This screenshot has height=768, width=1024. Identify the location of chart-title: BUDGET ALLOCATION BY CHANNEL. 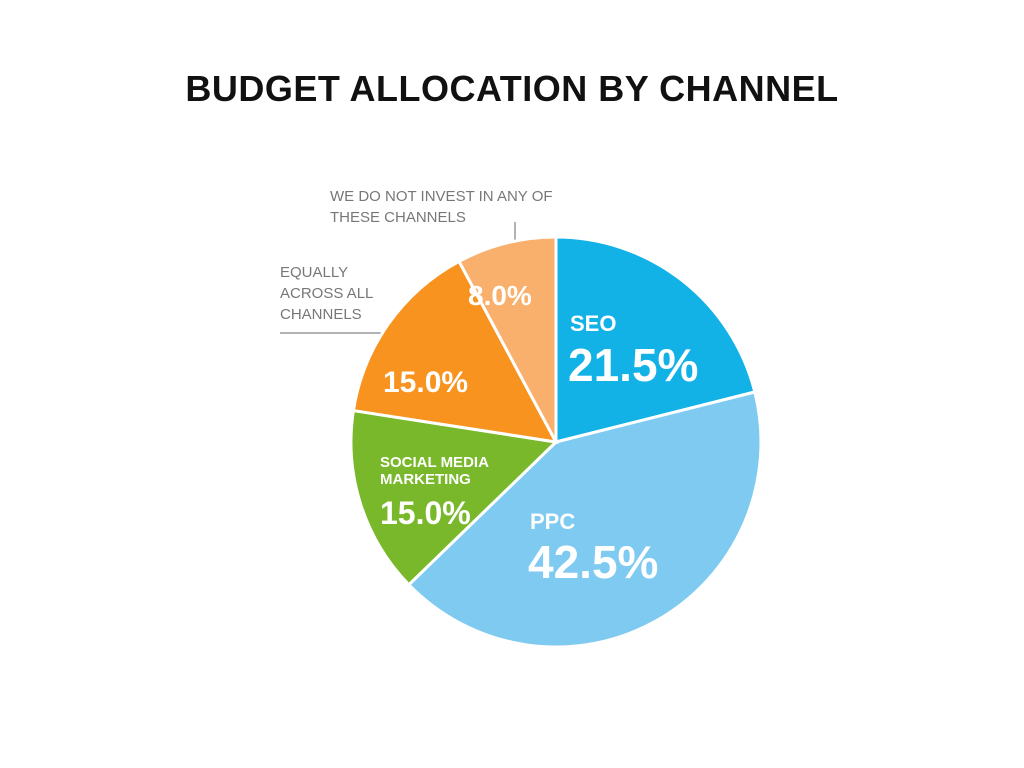
(512, 88).